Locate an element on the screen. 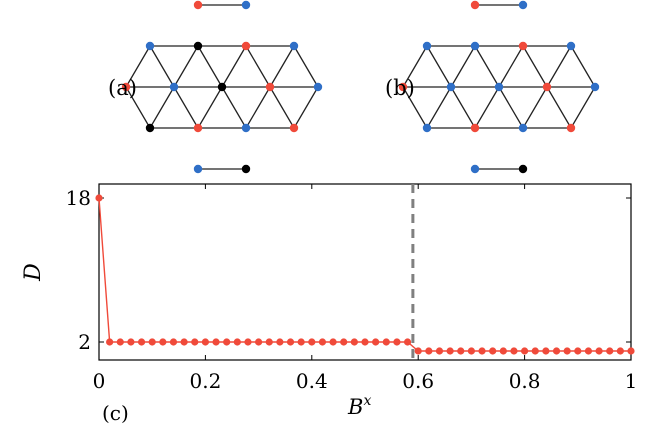 The height and width of the screenshot is (442, 647). x-axis-label: Bx is located at coordinates (359, 406).